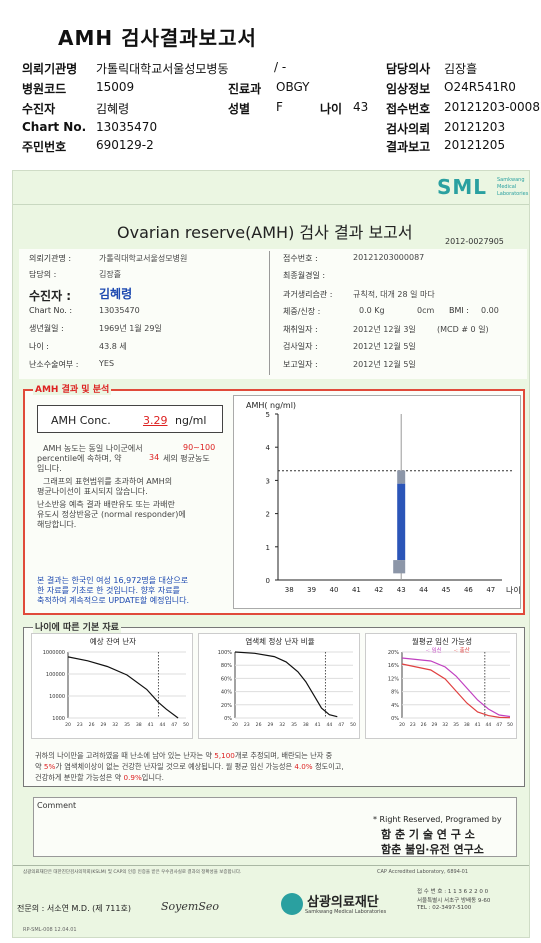 The height and width of the screenshot is (943, 541). What do you see at coordinates (57, 805) in the screenshot?
I see `comment-label: Comment` at bounding box center [57, 805].